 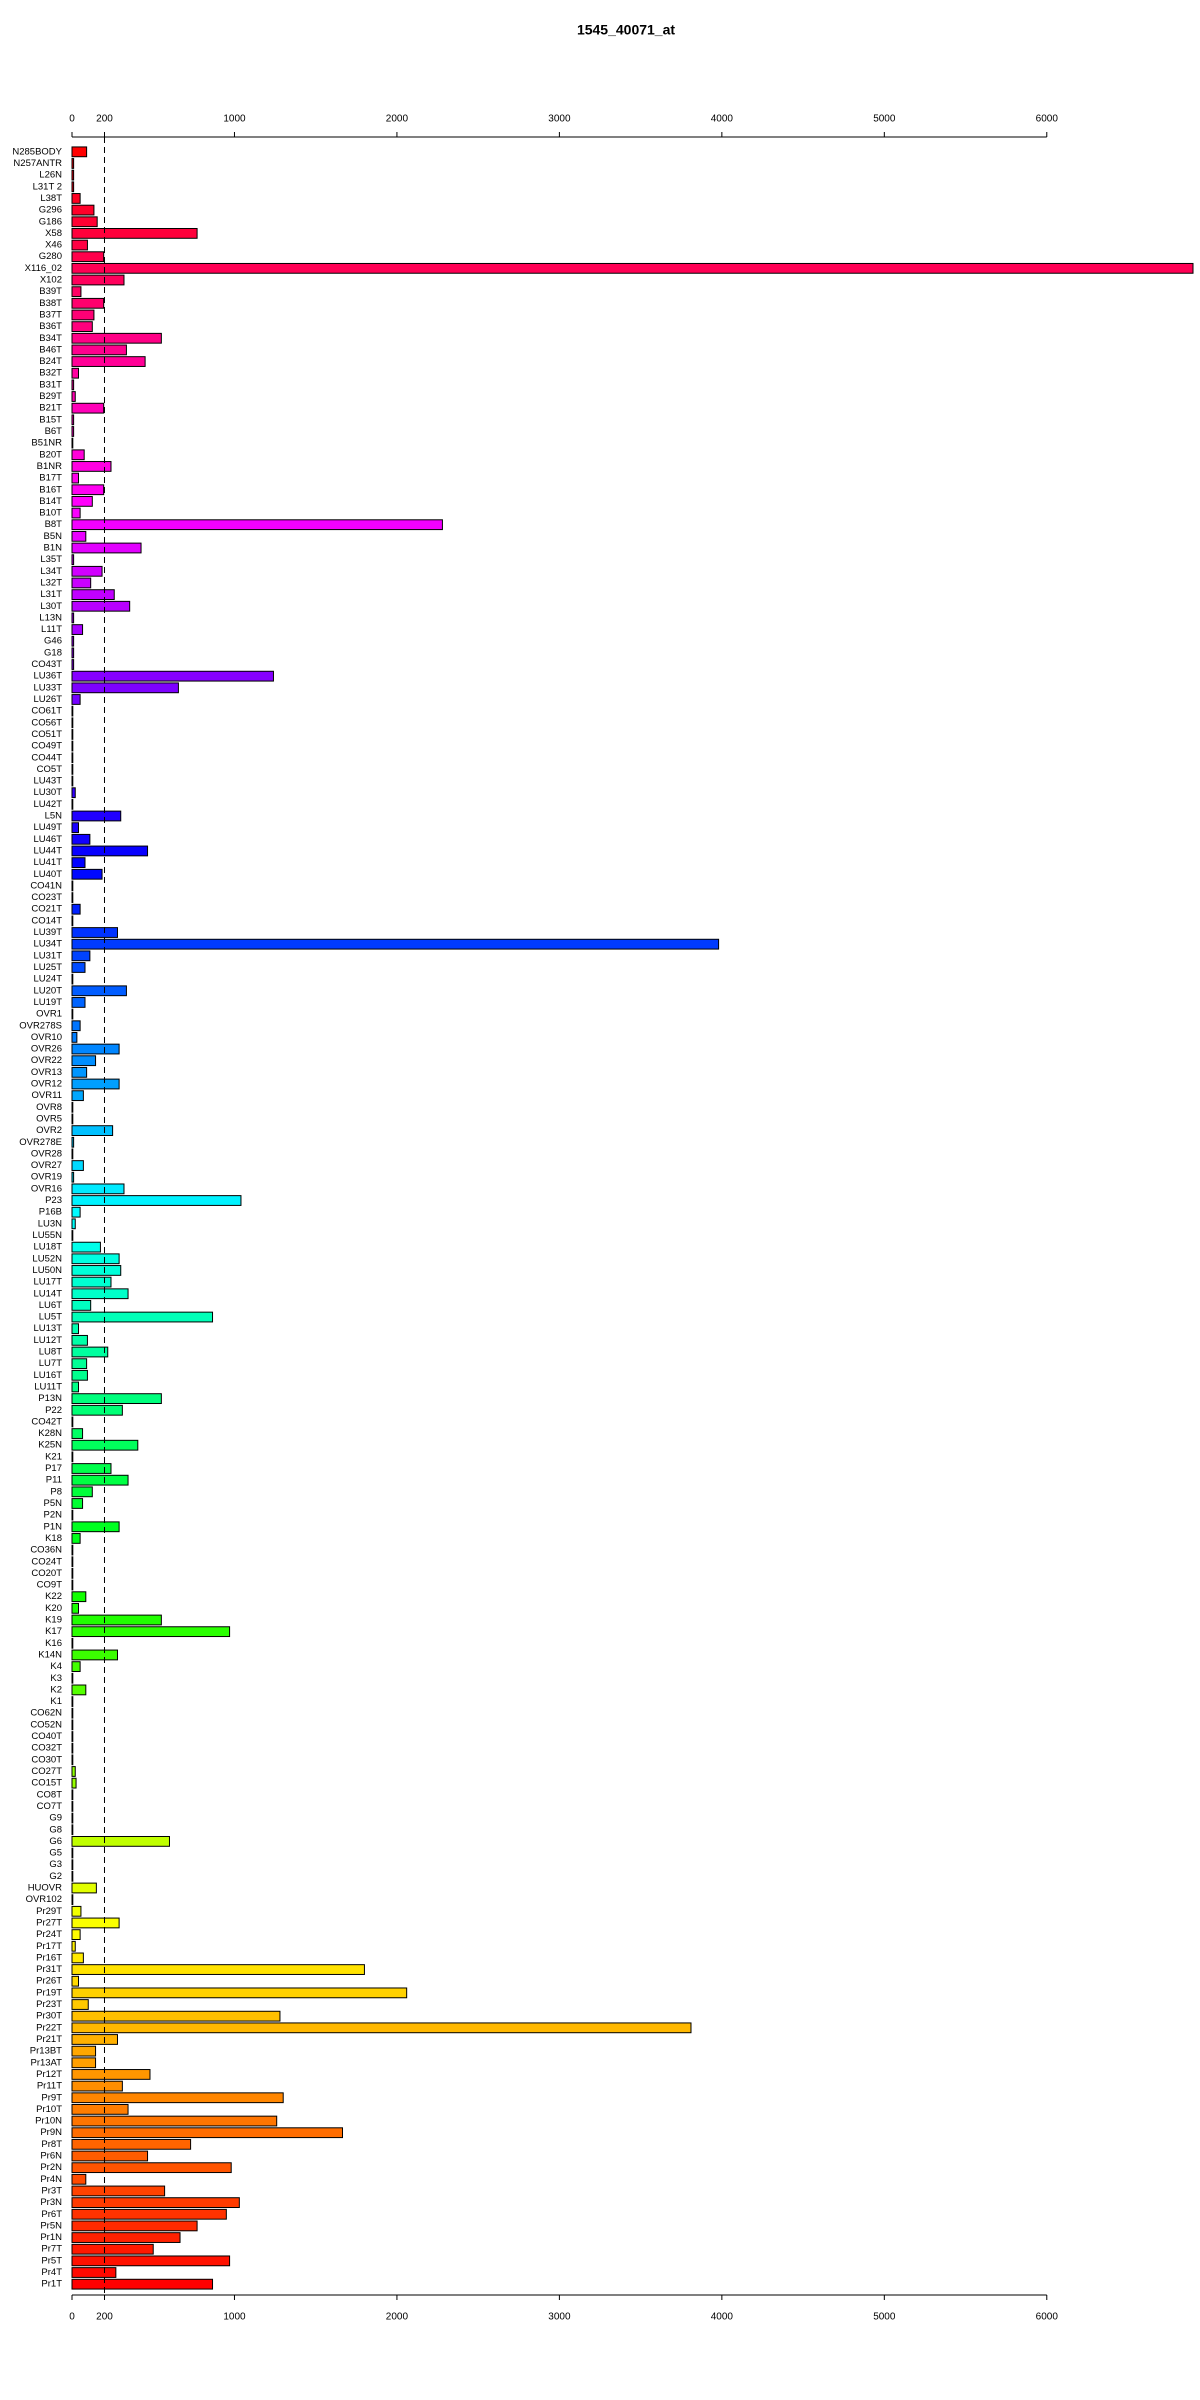 What do you see at coordinates (72, 2317) in the screenshot?
I see `x-tick-label: 0` at bounding box center [72, 2317].